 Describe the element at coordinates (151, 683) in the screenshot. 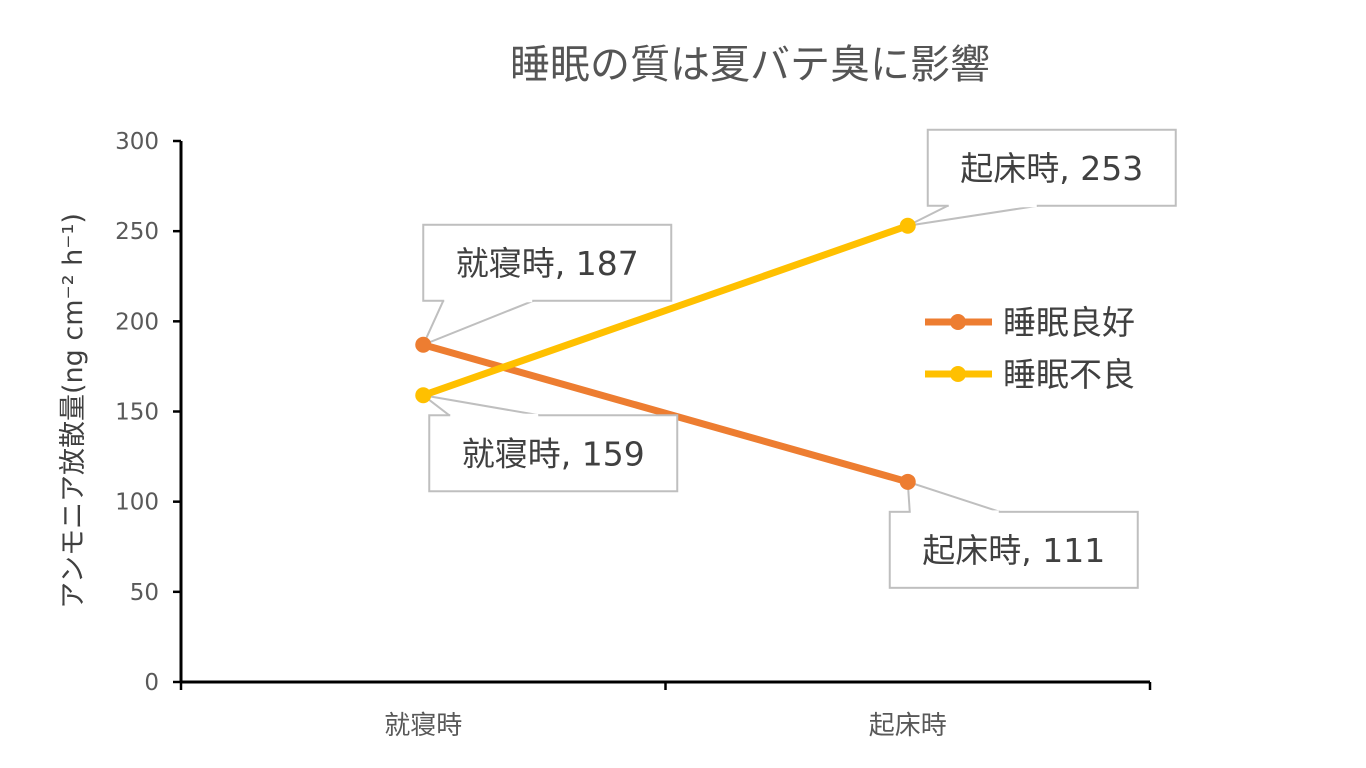

I see `y-tick-label: 0` at that location.